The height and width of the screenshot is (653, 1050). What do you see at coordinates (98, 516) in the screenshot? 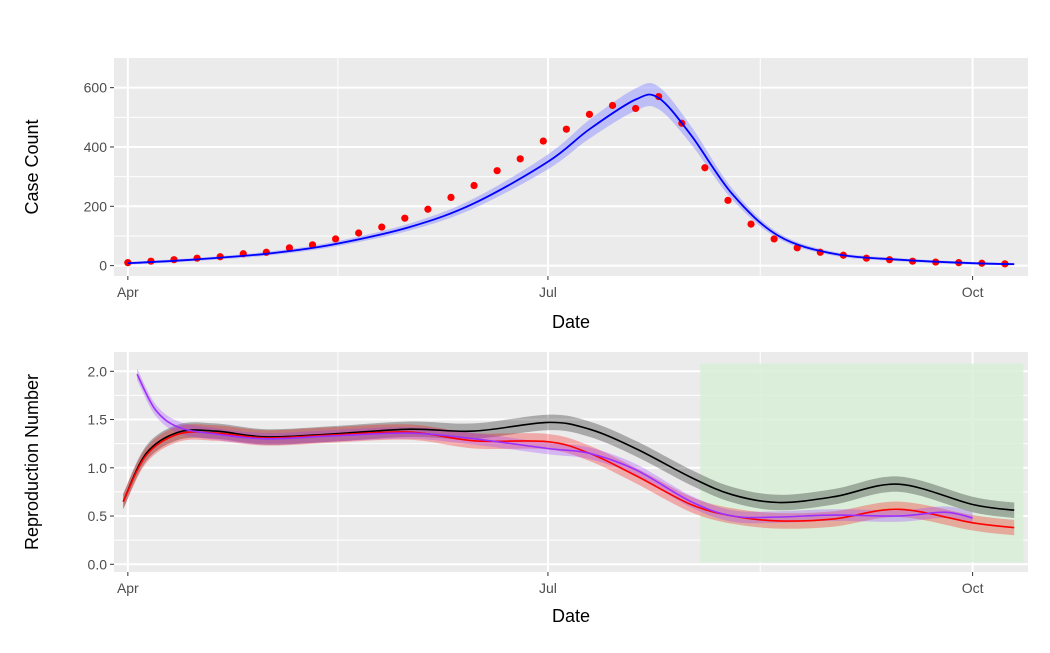
I see `y-tick-label: 0.5` at bounding box center [98, 516].